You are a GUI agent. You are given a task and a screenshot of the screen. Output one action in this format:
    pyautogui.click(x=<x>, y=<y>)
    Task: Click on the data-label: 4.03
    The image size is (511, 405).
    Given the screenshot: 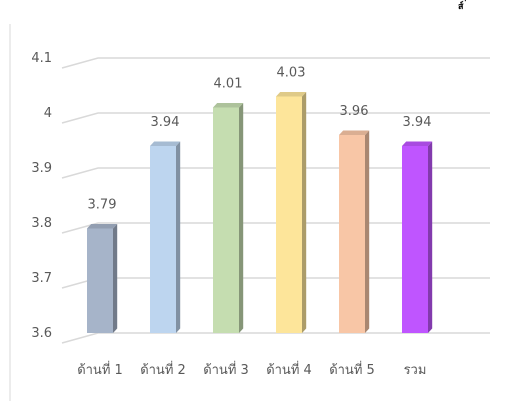 What is the action you would take?
    pyautogui.click(x=291, y=73)
    